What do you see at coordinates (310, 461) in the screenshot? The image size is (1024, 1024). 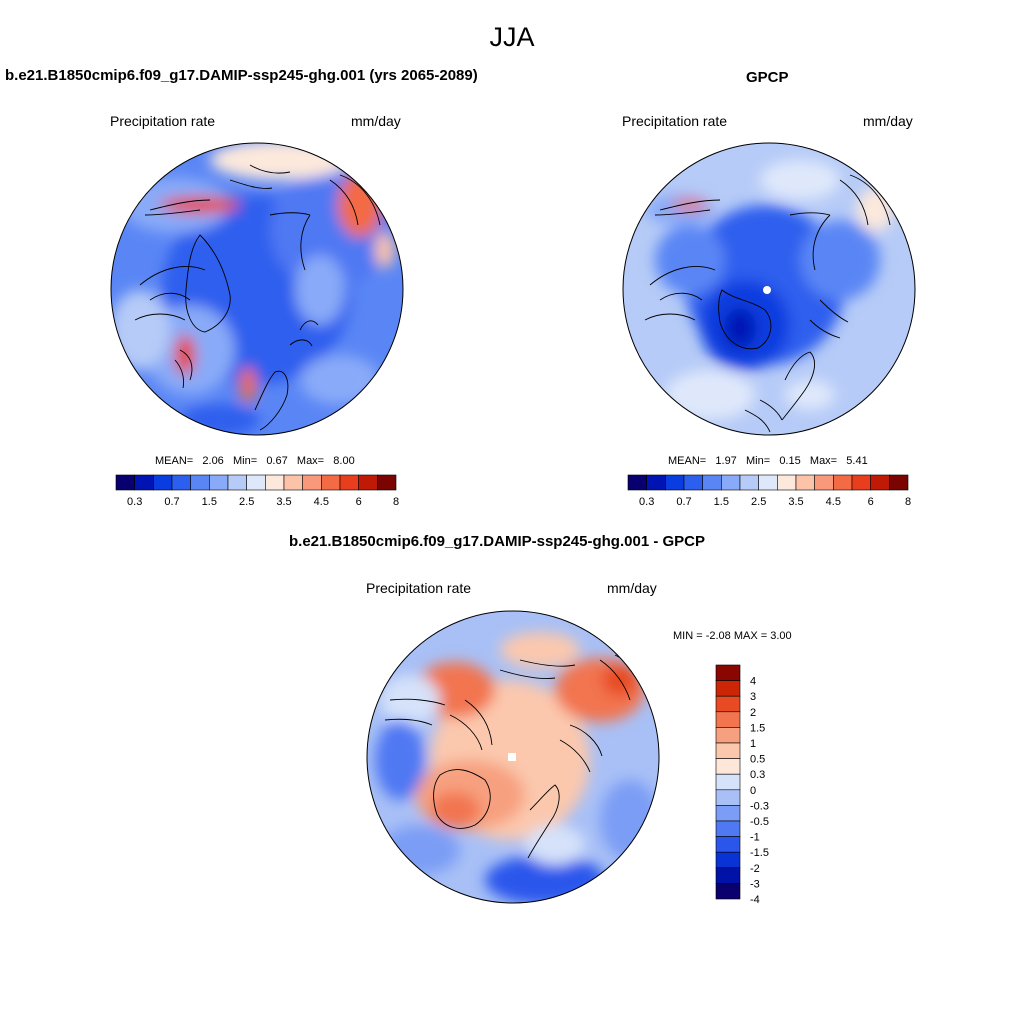 I see `panel1-max-label: Max=` at bounding box center [310, 461].